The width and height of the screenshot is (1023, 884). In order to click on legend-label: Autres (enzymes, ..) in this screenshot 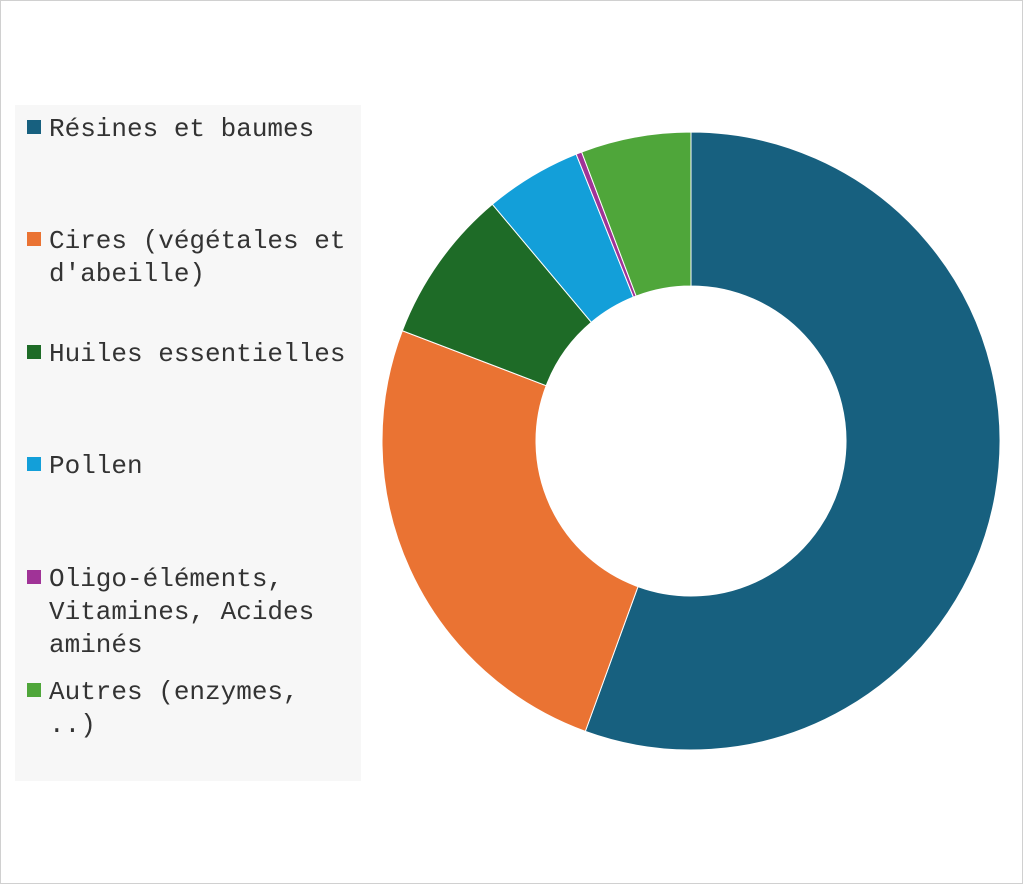, I will do `click(174, 708)`.